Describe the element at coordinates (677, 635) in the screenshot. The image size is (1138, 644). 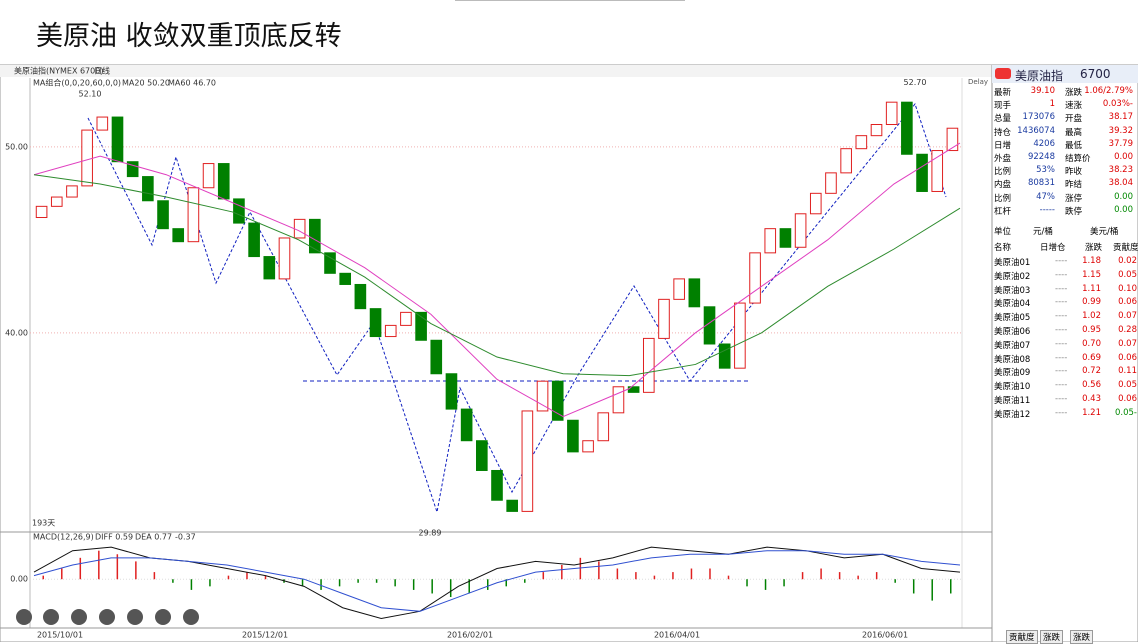
I see `x-tick-label: 2016/04/01` at that location.